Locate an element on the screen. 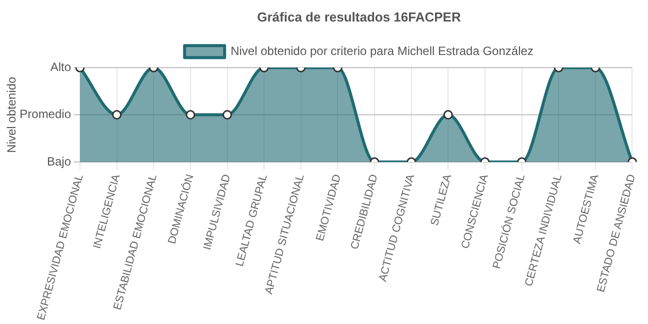  legend-label: Nivel obtenido por criterio para Michell Estrada González is located at coordinates (382, 51).